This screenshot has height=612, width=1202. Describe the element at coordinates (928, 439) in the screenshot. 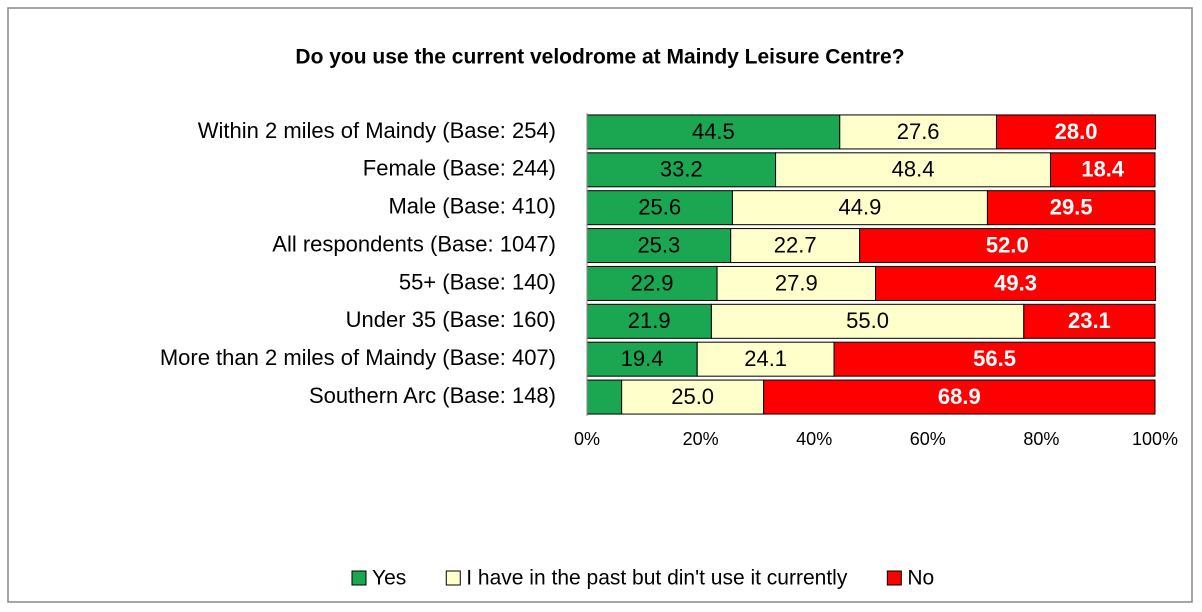

I see `x-tick-label: 60%` at that location.